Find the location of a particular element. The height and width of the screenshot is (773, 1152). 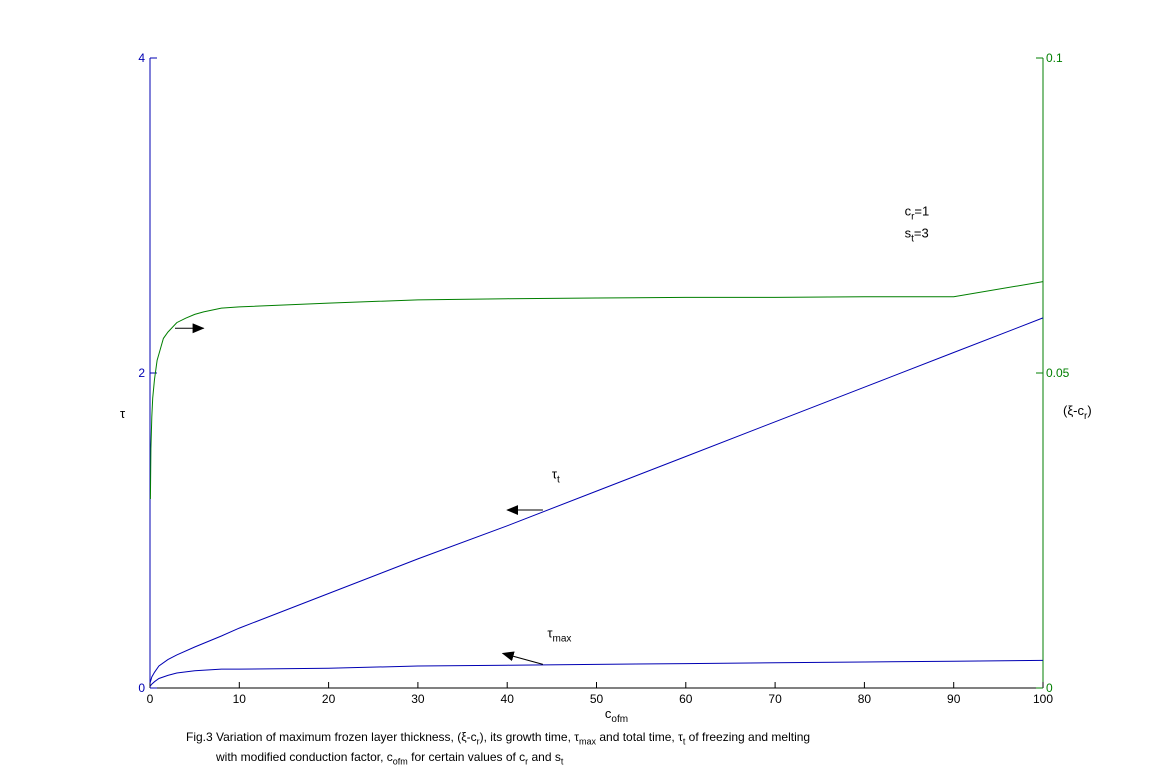

x-tick-label: 10 is located at coordinates (240, 699).